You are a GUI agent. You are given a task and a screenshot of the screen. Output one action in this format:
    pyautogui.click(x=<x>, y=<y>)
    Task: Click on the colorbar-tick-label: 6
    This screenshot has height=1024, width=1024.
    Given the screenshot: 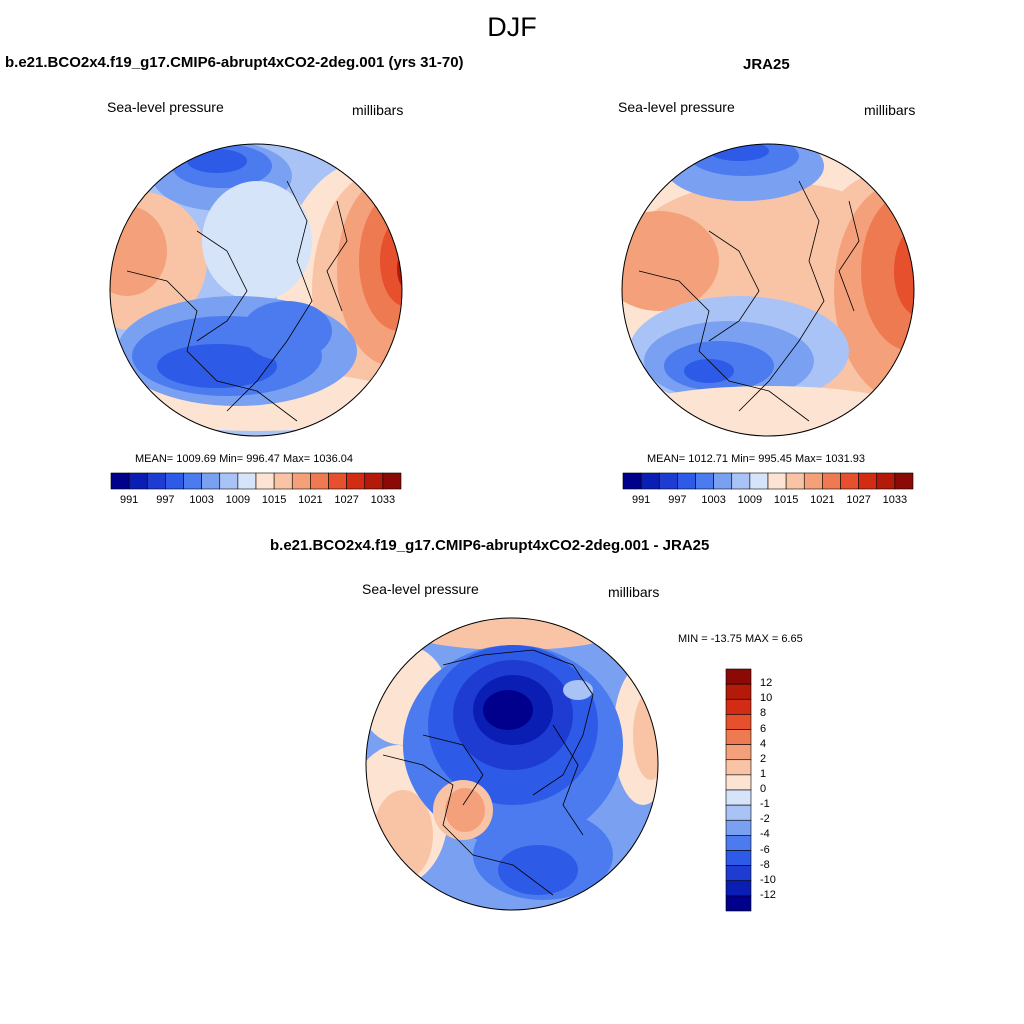 What is the action you would take?
    pyautogui.click(x=763, y=728)
    